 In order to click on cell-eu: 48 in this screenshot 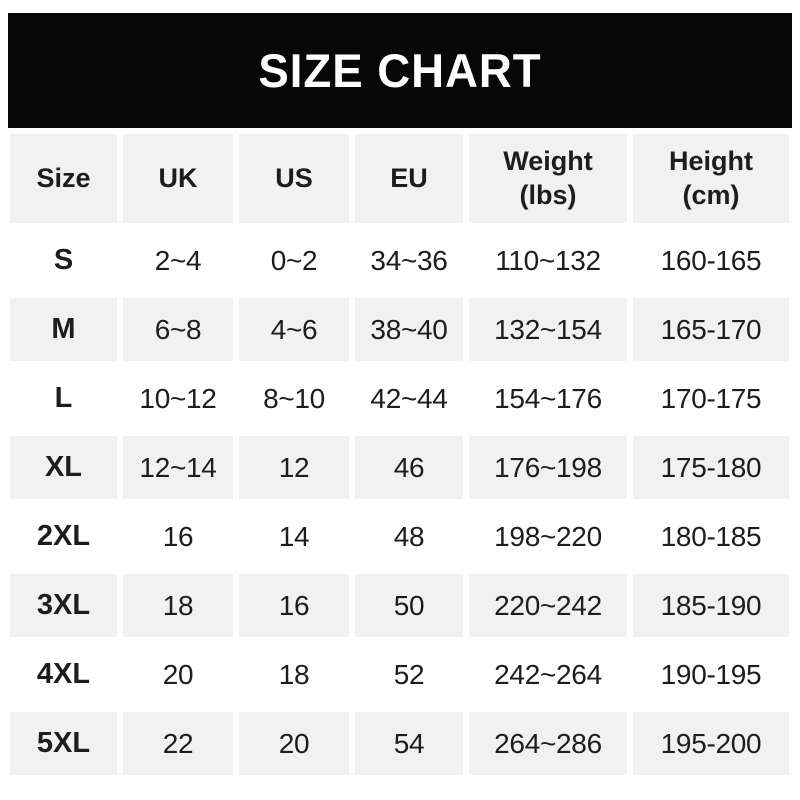, I will do `click(409, 536)`.